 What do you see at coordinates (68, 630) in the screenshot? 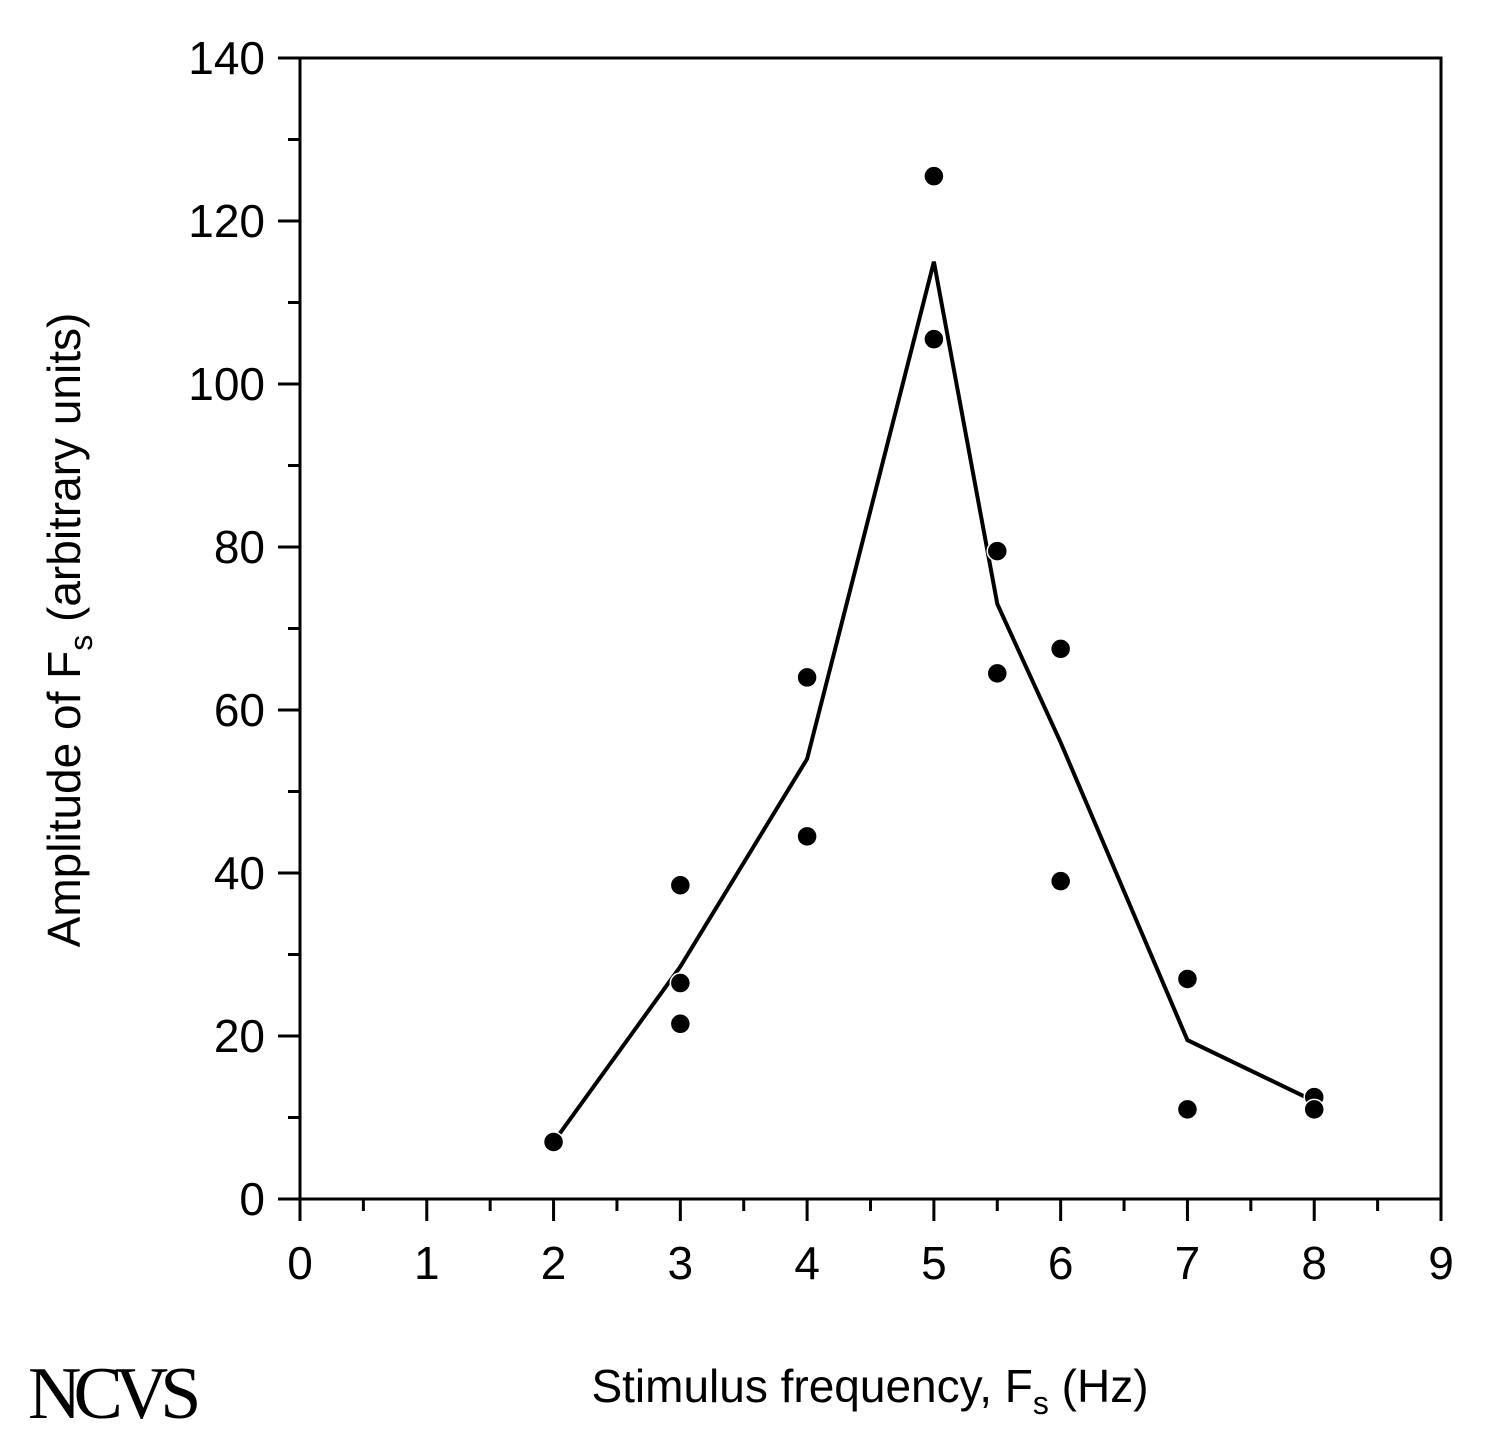
I see `y-axis-title: Amplitude of Fs (arbitrary units)` at bounding box center [68, 630].